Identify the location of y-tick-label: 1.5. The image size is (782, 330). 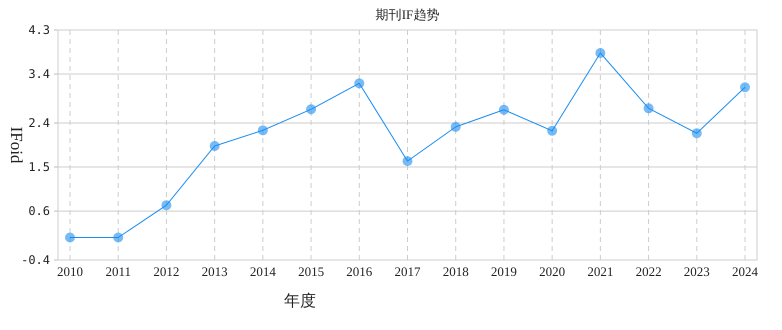
(39, 167).